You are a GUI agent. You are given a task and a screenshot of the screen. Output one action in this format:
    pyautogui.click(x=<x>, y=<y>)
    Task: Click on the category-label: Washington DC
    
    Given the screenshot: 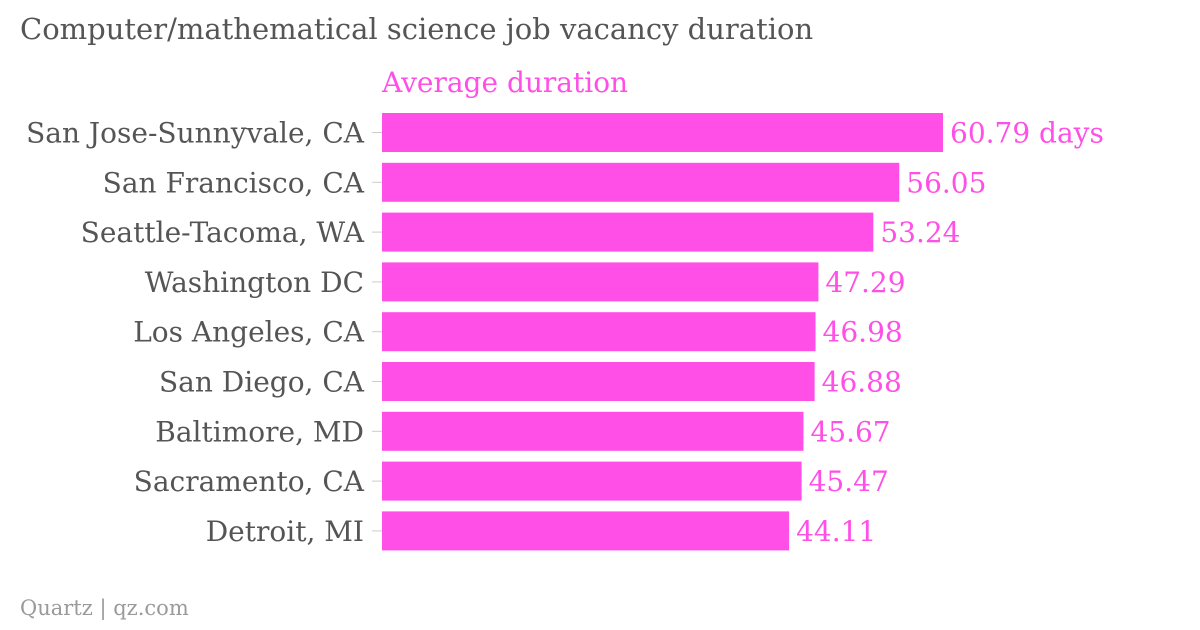 What is the action you would take?
    pyautogui.click(x=254, y=282)
    